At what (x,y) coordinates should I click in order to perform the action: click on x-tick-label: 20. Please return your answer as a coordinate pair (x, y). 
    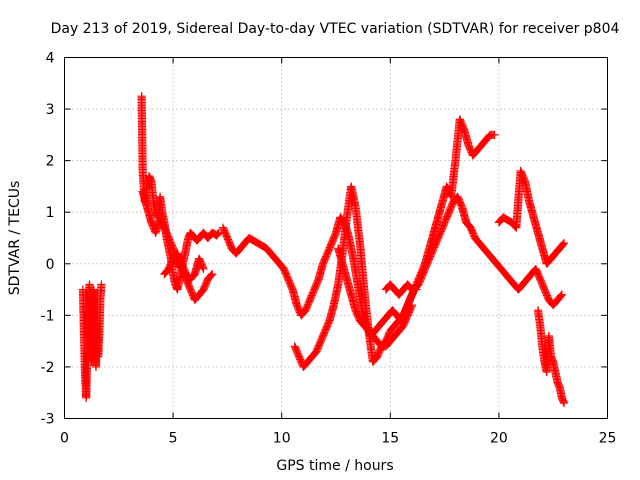
    Looking at the image, I should click on (499, 439).